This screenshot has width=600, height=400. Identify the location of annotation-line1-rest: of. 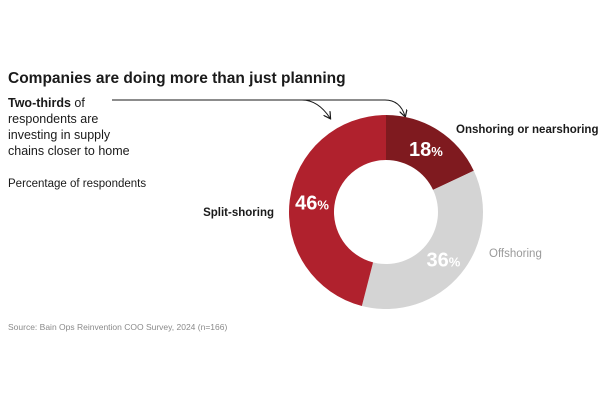
(78, 103).